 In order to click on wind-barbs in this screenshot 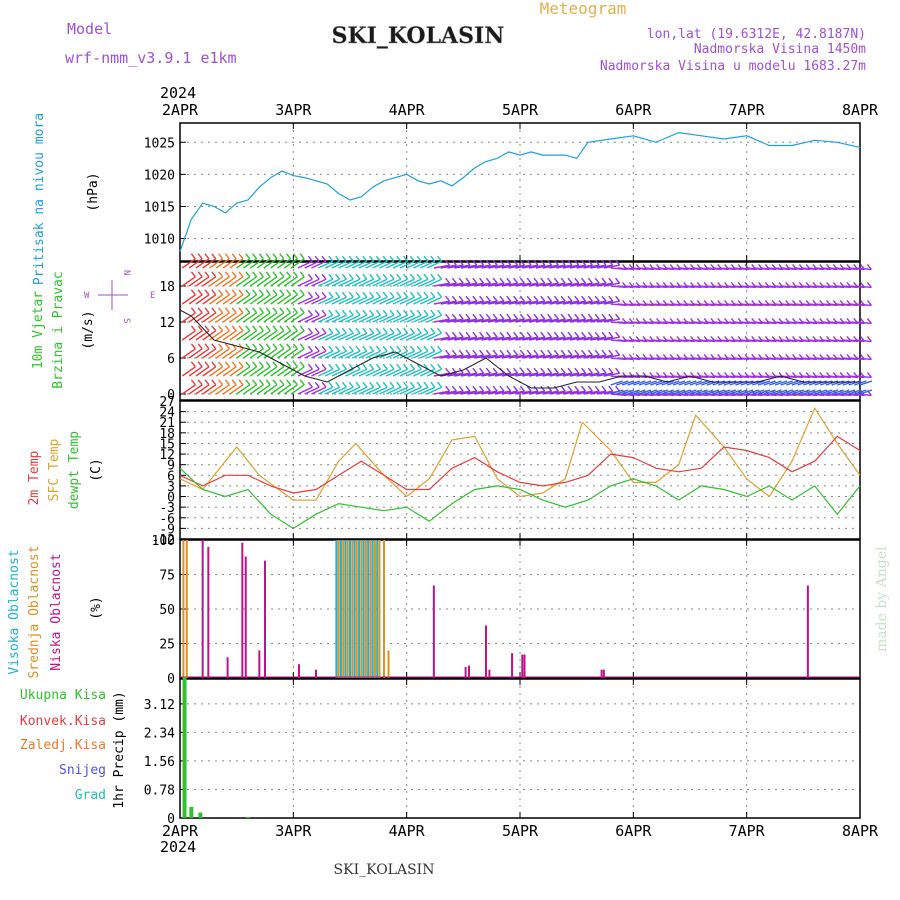, I will do `click(527, 325)`.